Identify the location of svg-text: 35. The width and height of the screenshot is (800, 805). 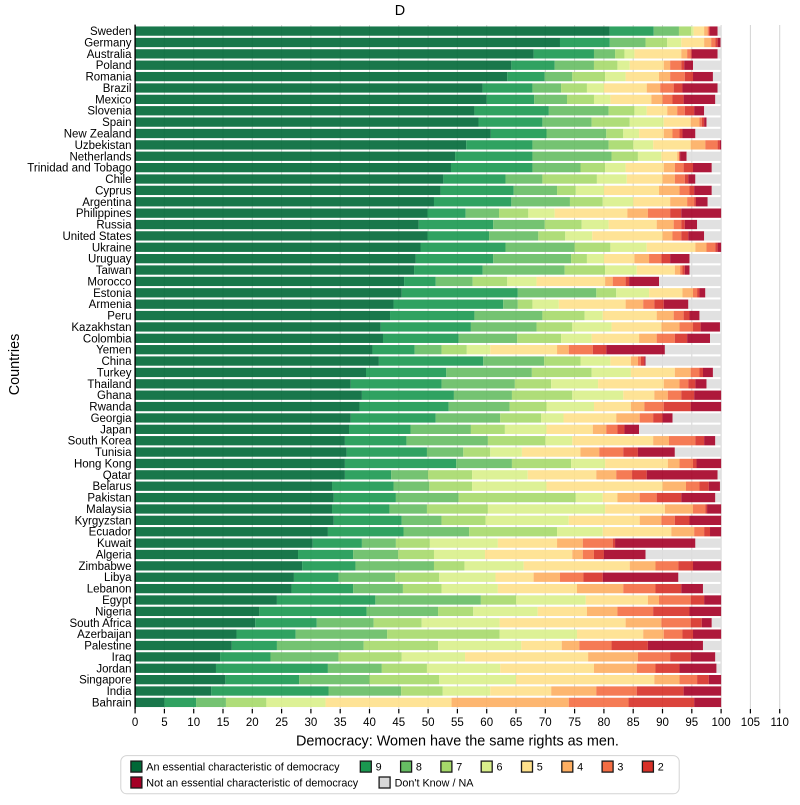
(340, 723).